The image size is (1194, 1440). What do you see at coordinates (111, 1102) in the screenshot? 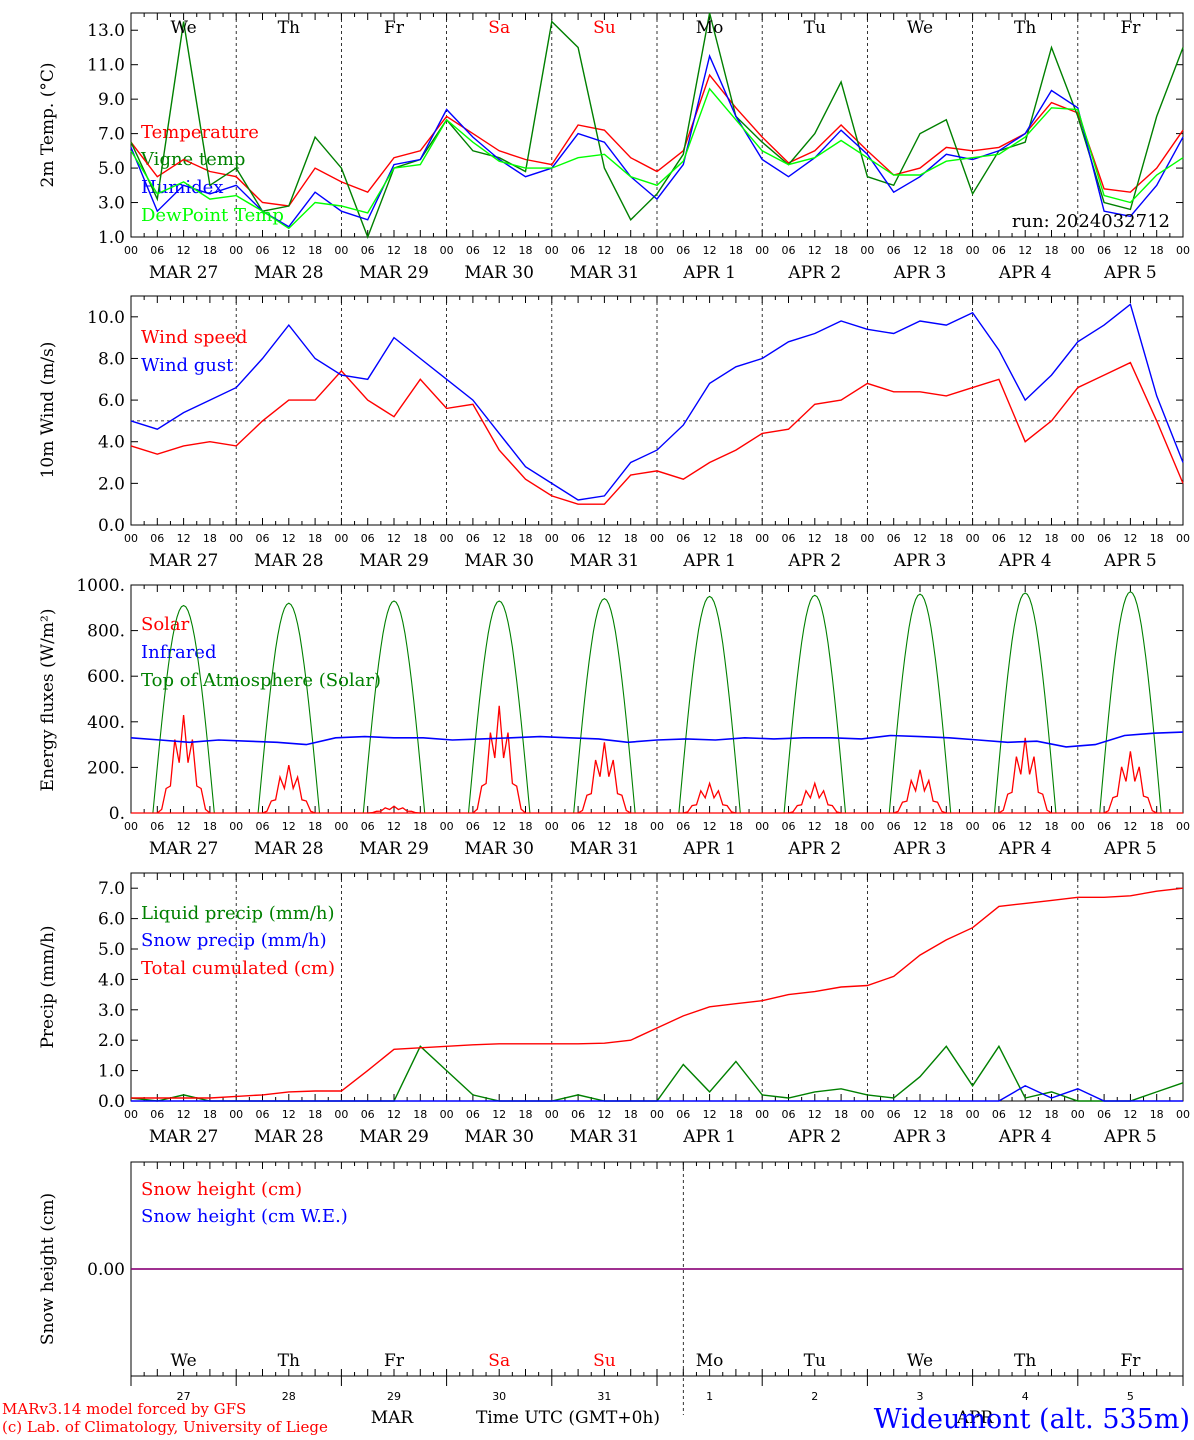
I see `y-tick-label: 0.0` at bounding box center [111, 1102].